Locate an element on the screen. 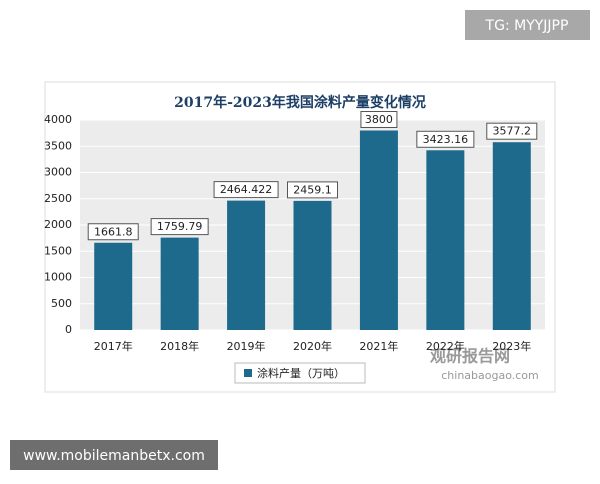 The width and height of the screenshot is (600, 484). legend-box is located at coordinates (300, 373).